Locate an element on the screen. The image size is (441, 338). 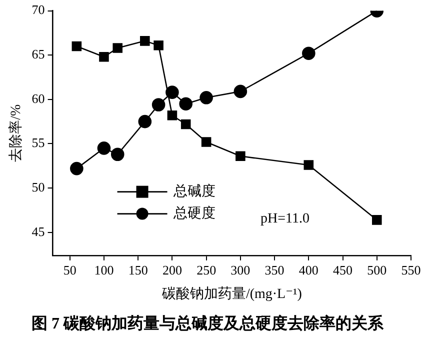
x-tick-label: 500 is located at coordinates (377, 270).